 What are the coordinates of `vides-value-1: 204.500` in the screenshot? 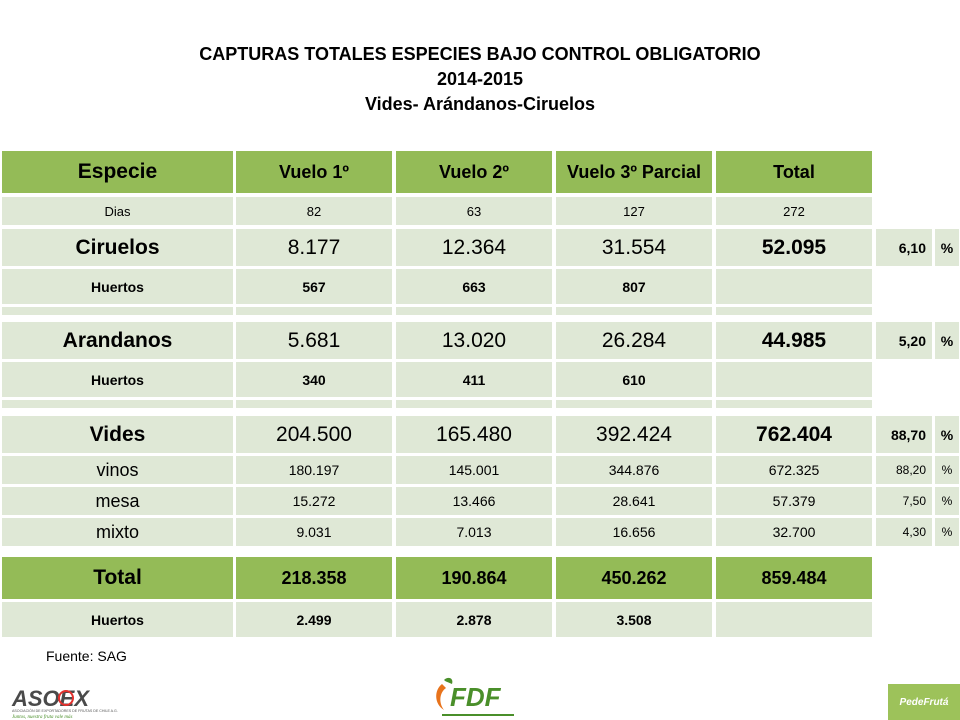 It's located at (314, 434).